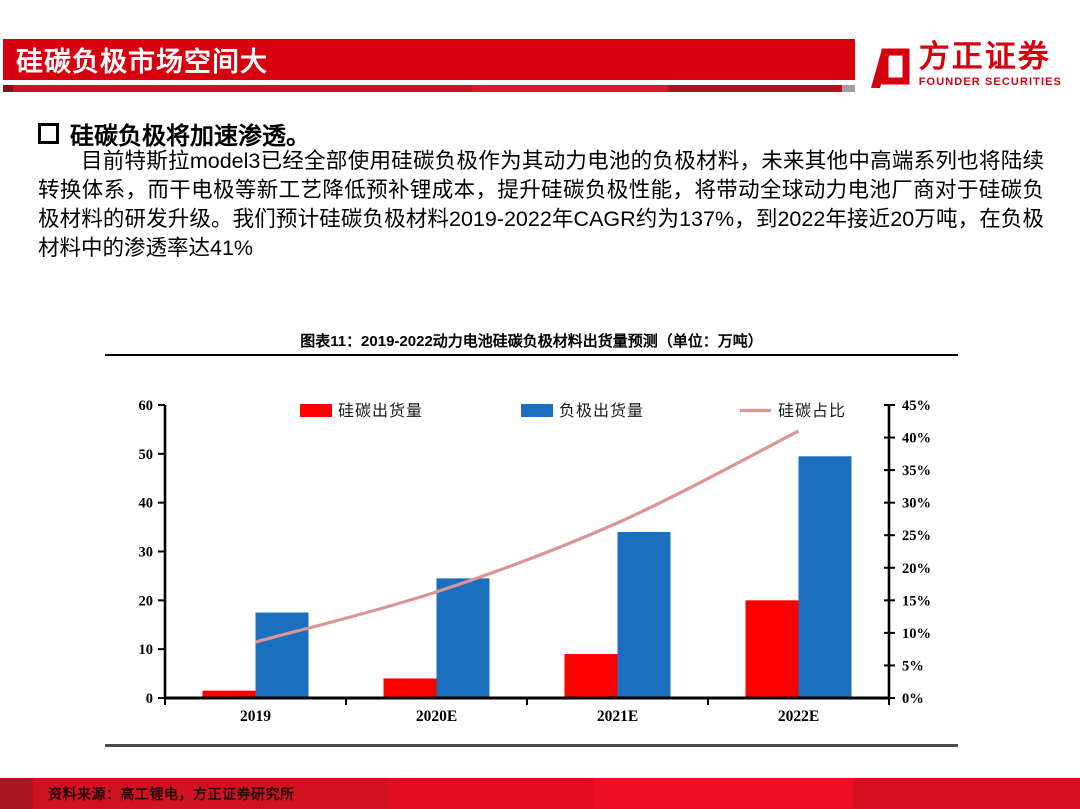 The image size is (1080, 809). Describe the element at coordinates (48, 133) in the screenshot. I see `bullet-square-icon` at that location.